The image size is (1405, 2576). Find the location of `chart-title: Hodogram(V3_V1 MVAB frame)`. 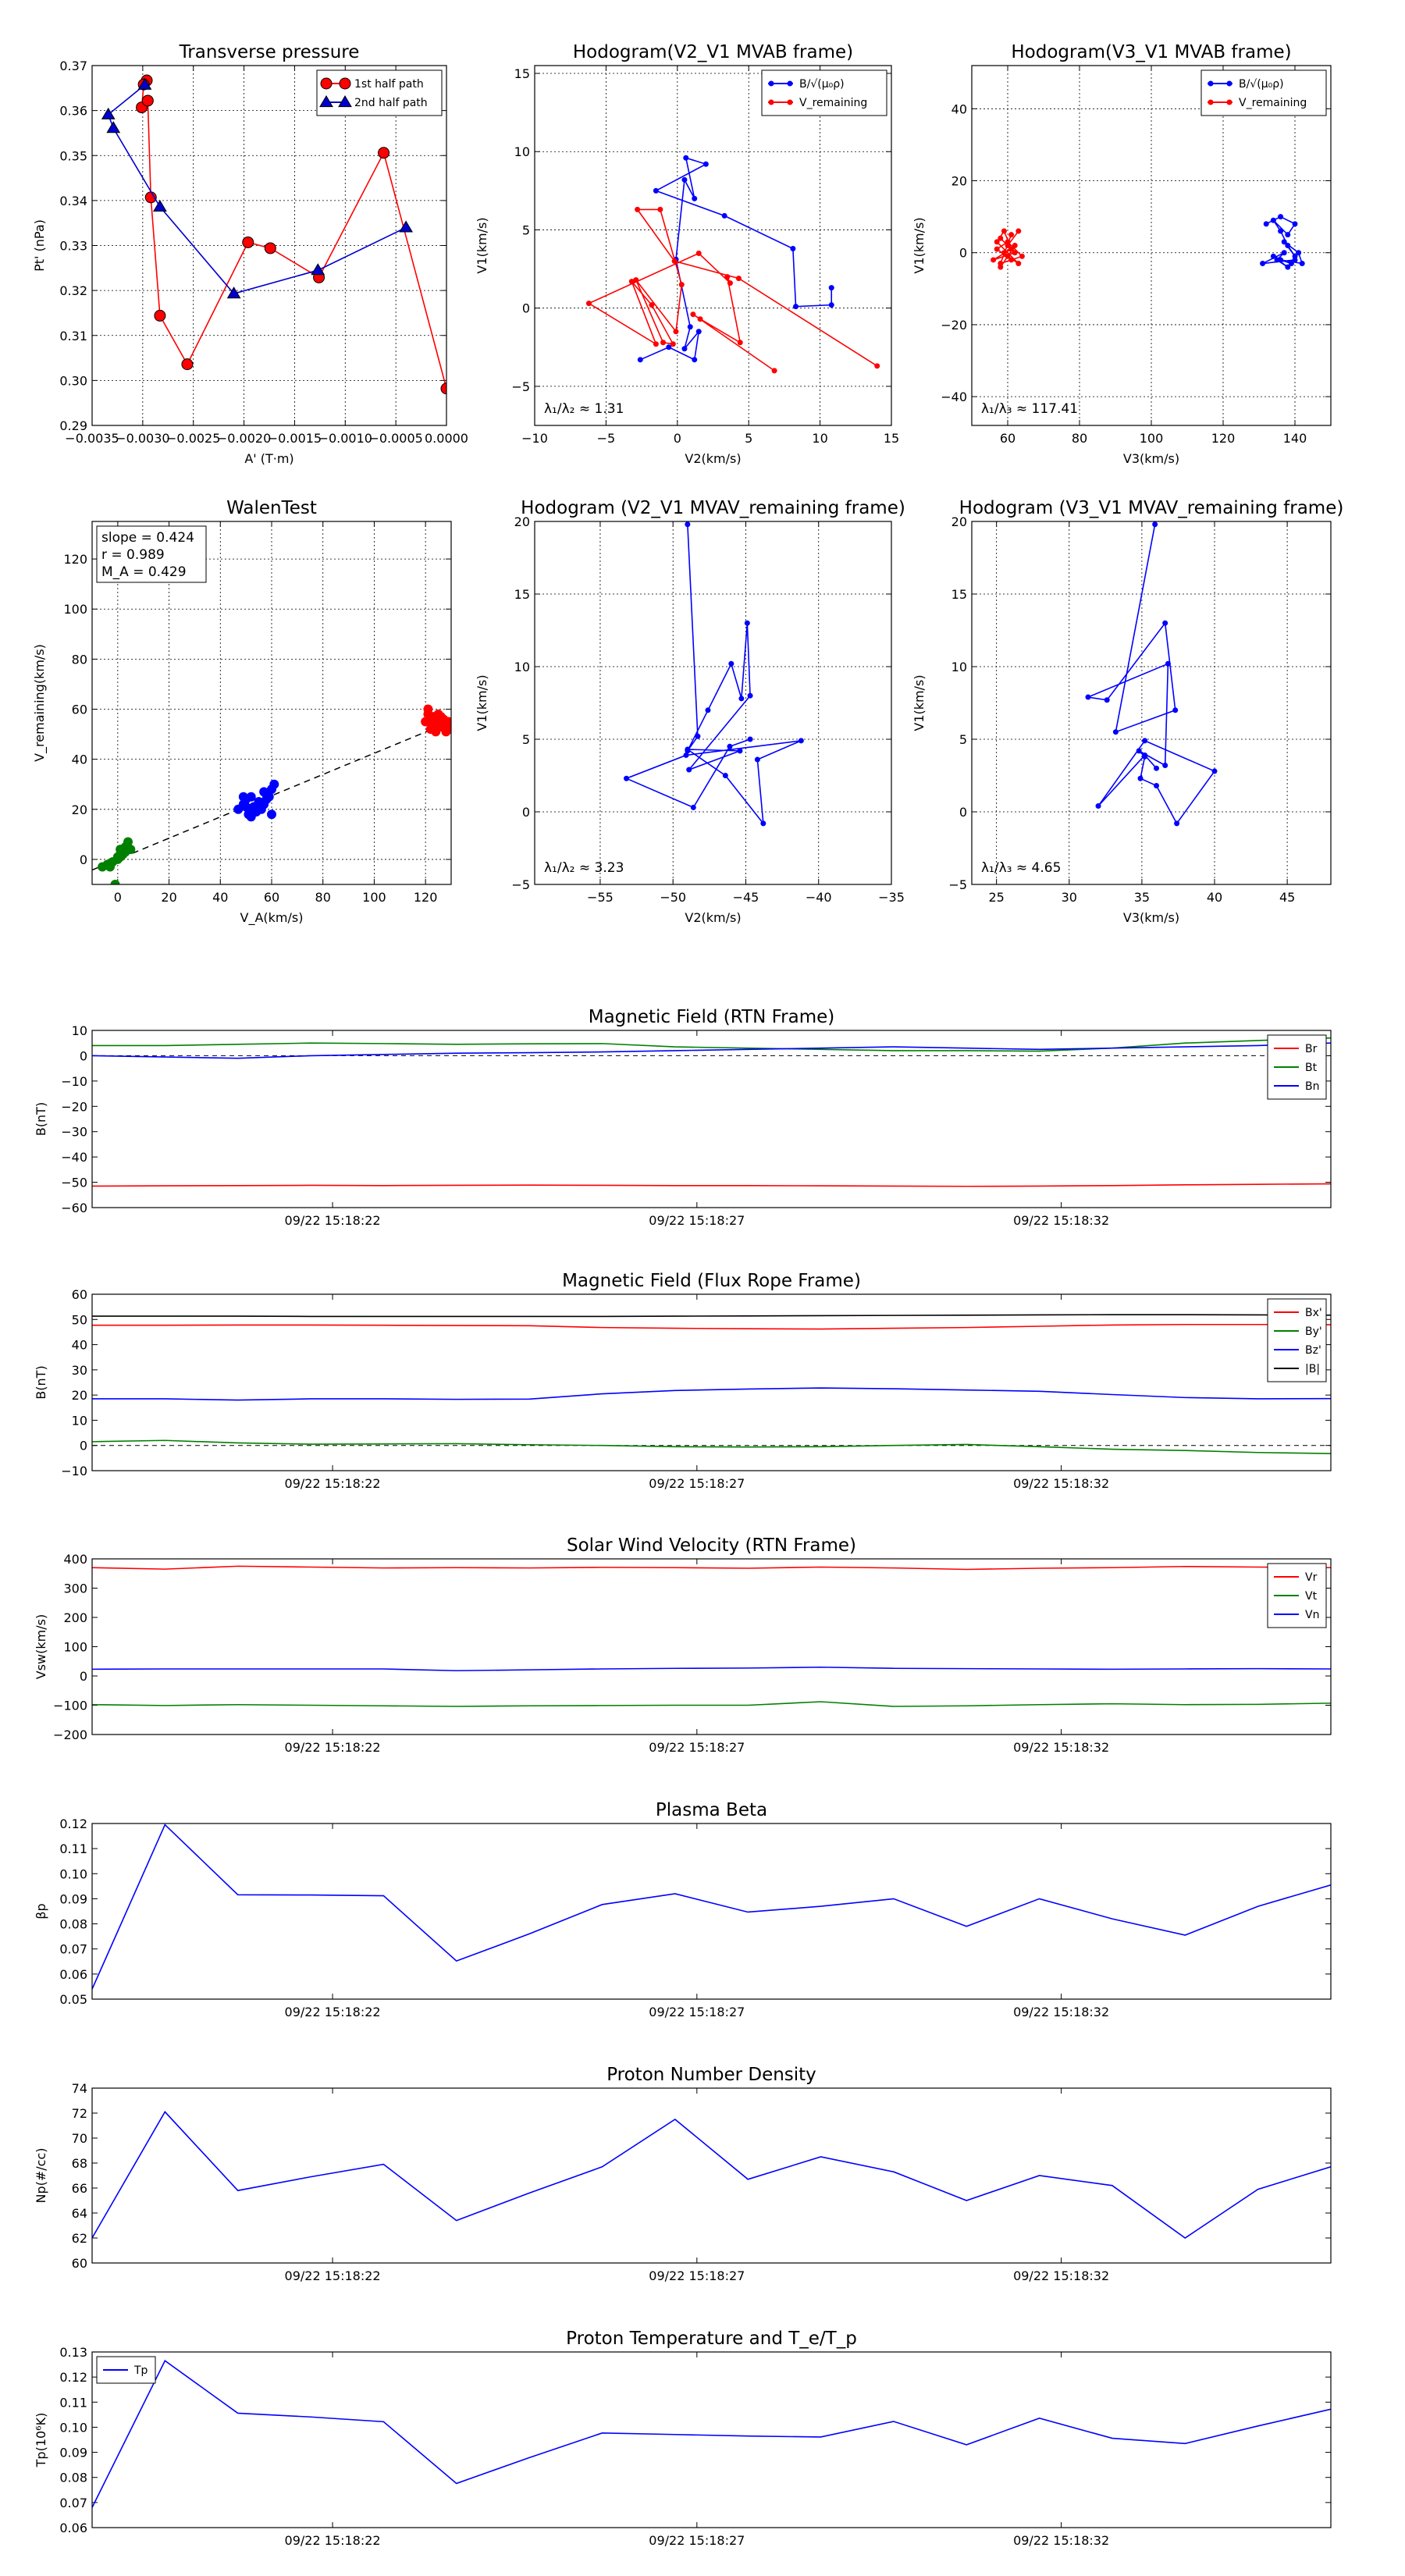

chart-title: Hodogram(V3_V1 MVAB frame) is located at coordinates (1151, 52).